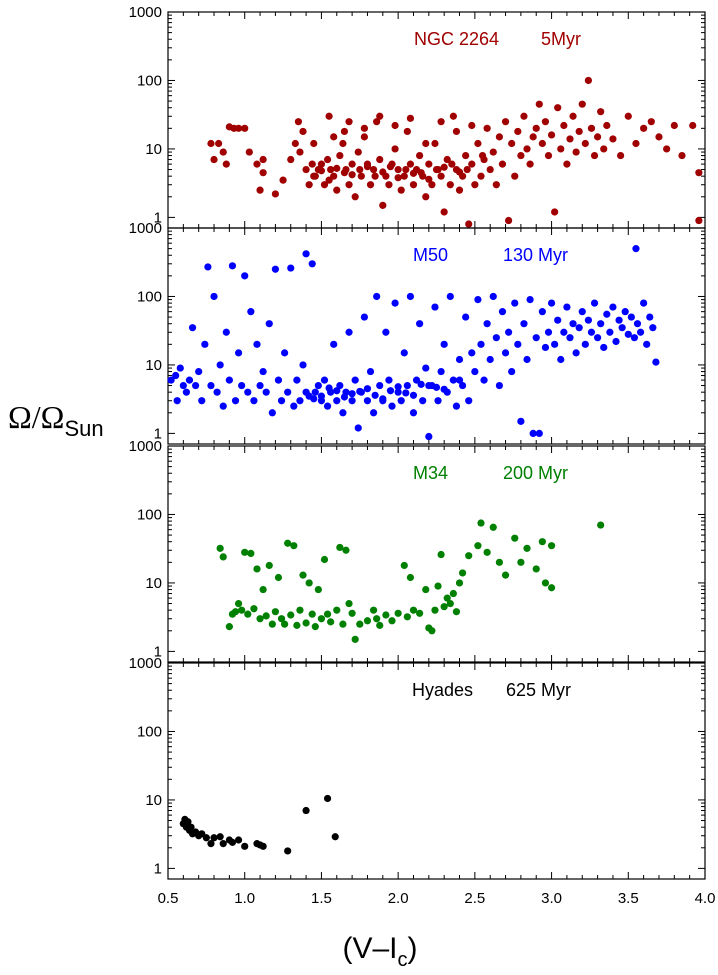 This screenshot has height=975, width=718. Describe the element at coordinates (168, 898) in the screenshot. I see `x-tick-label: 0.5` at that location.